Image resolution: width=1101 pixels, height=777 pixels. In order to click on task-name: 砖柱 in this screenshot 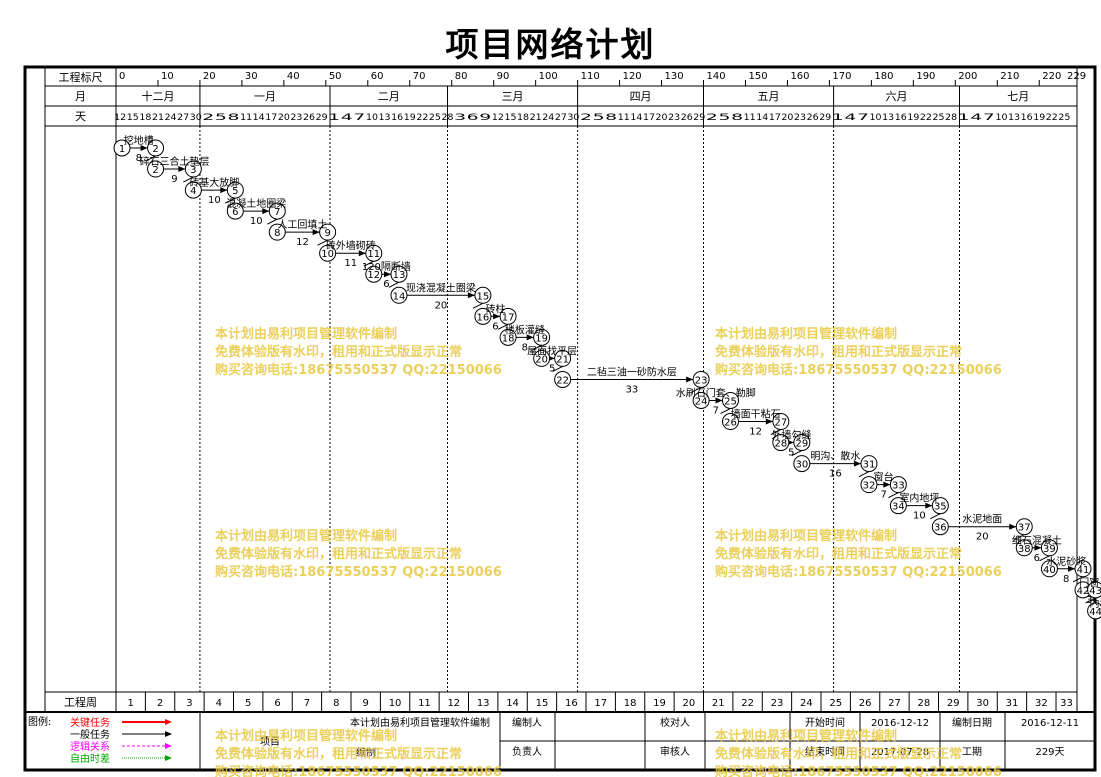, I will do `click(495, 308)`.